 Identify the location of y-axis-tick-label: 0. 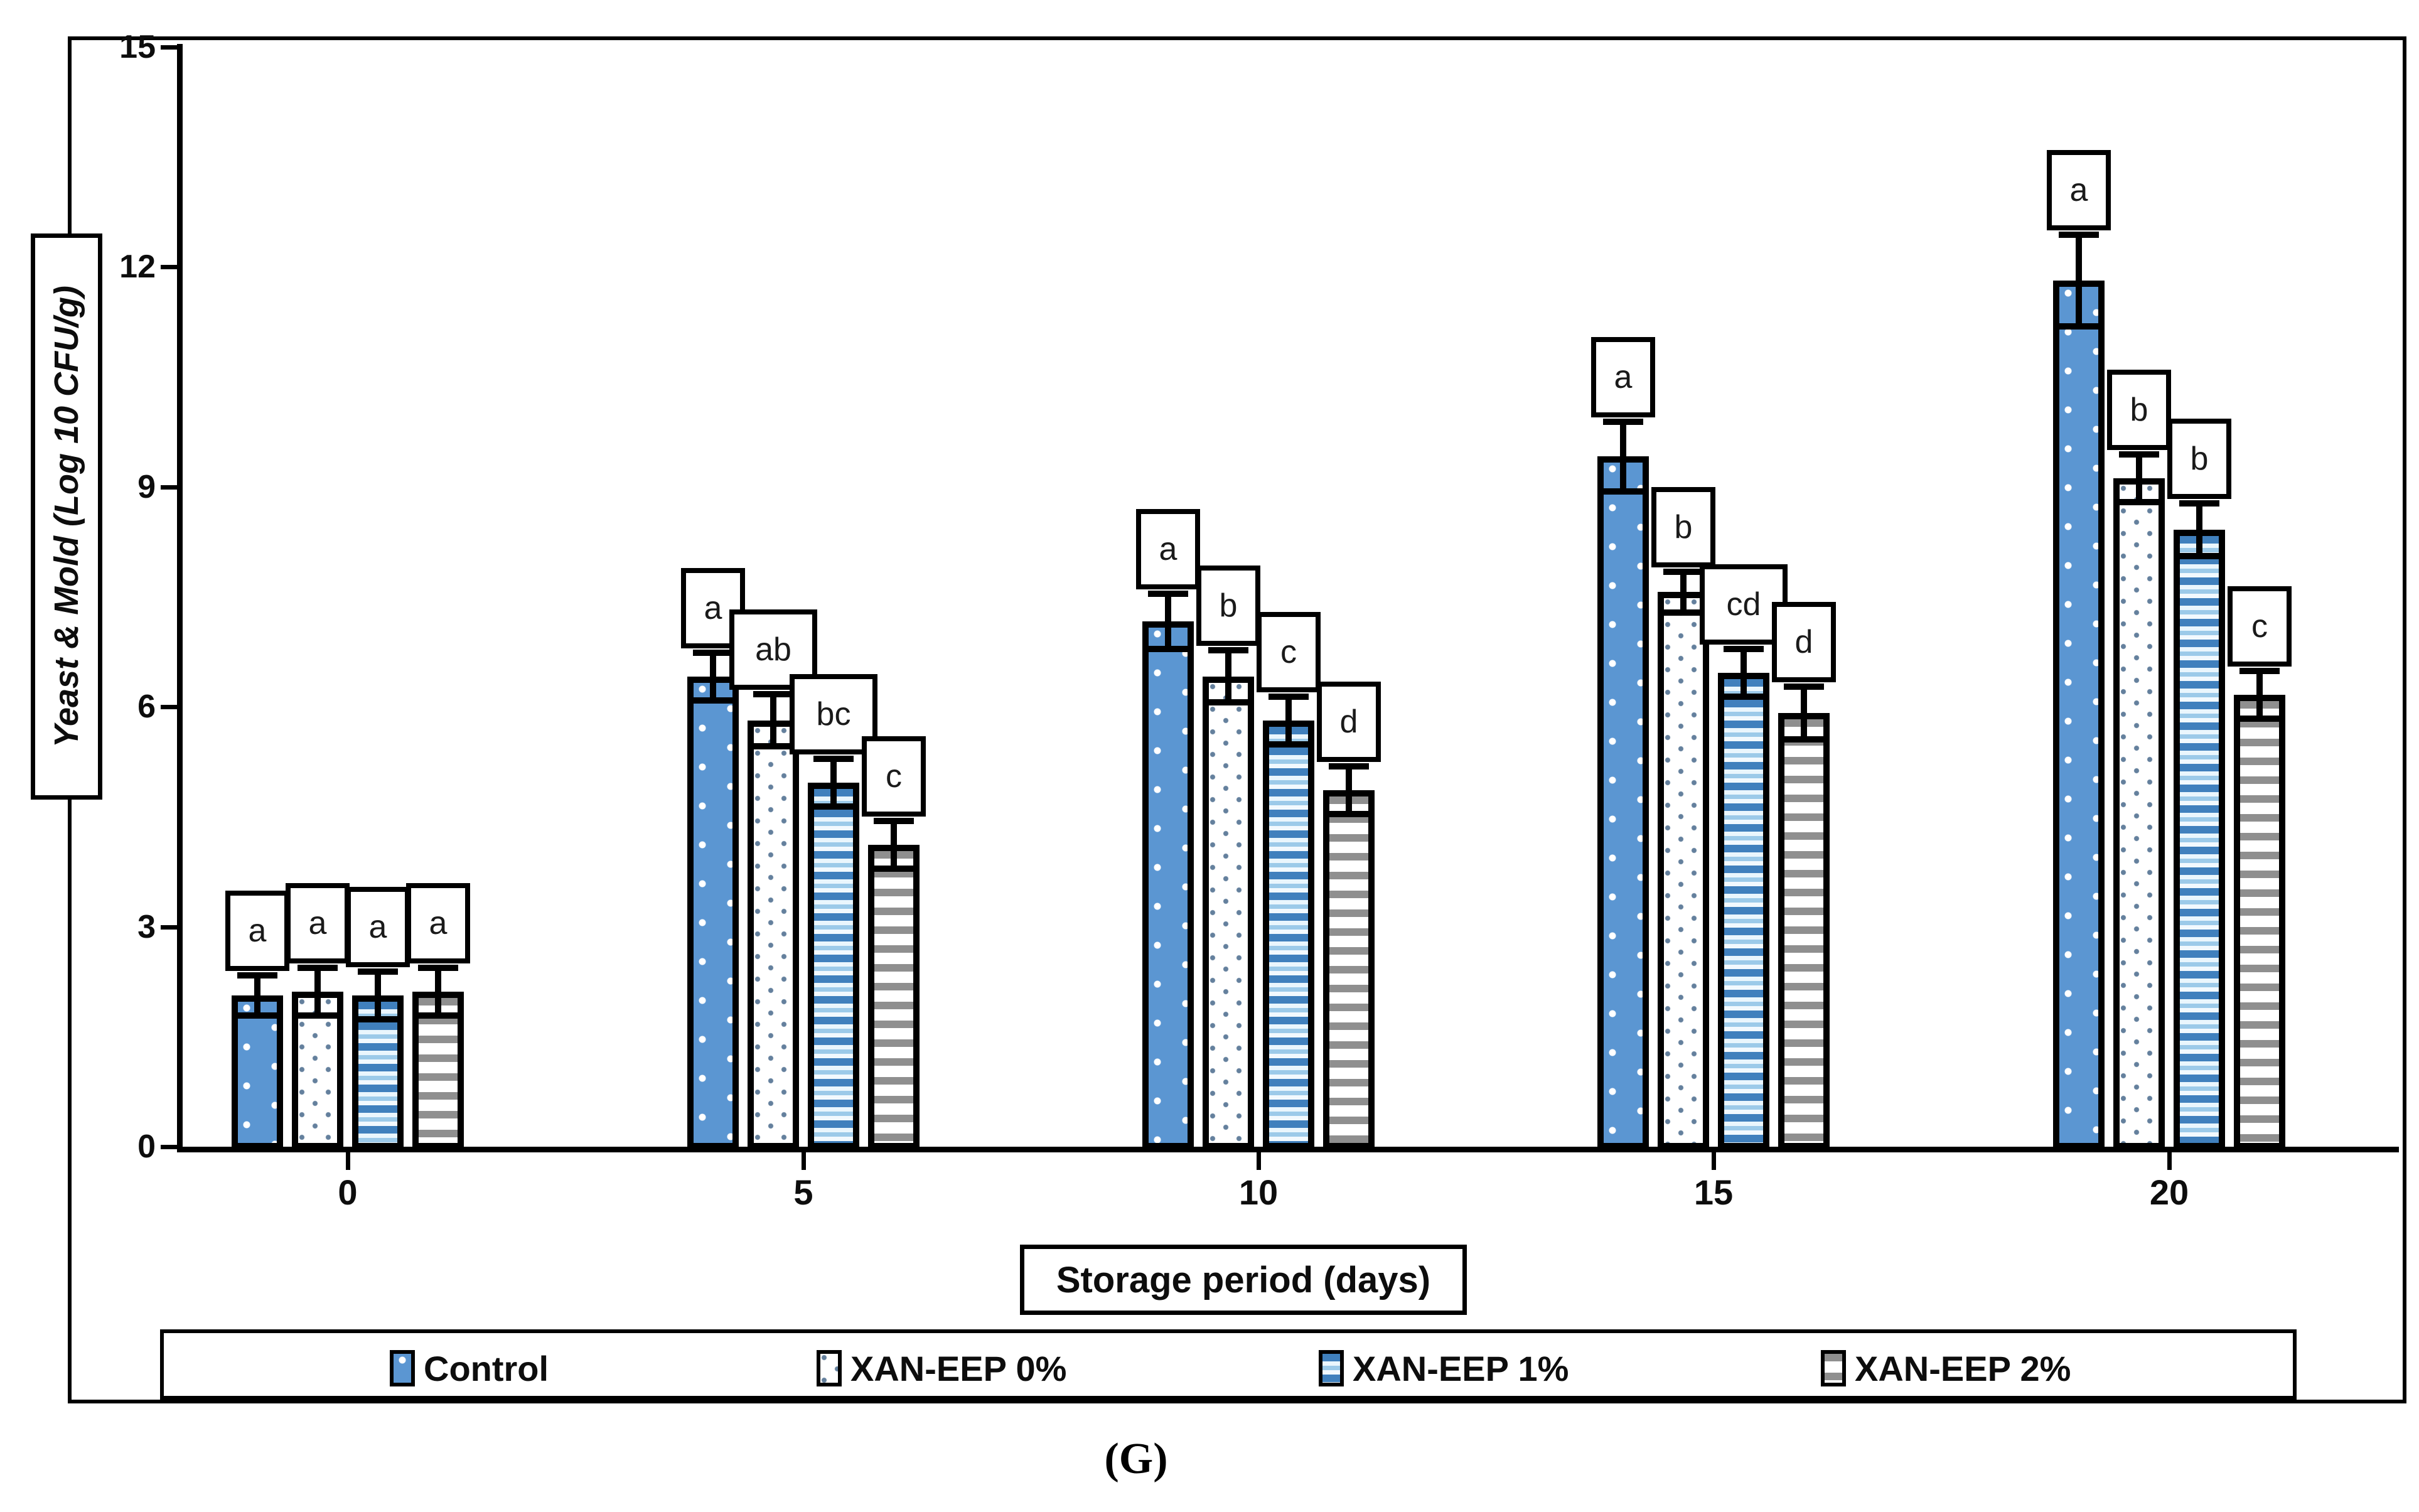
(146, 1147).